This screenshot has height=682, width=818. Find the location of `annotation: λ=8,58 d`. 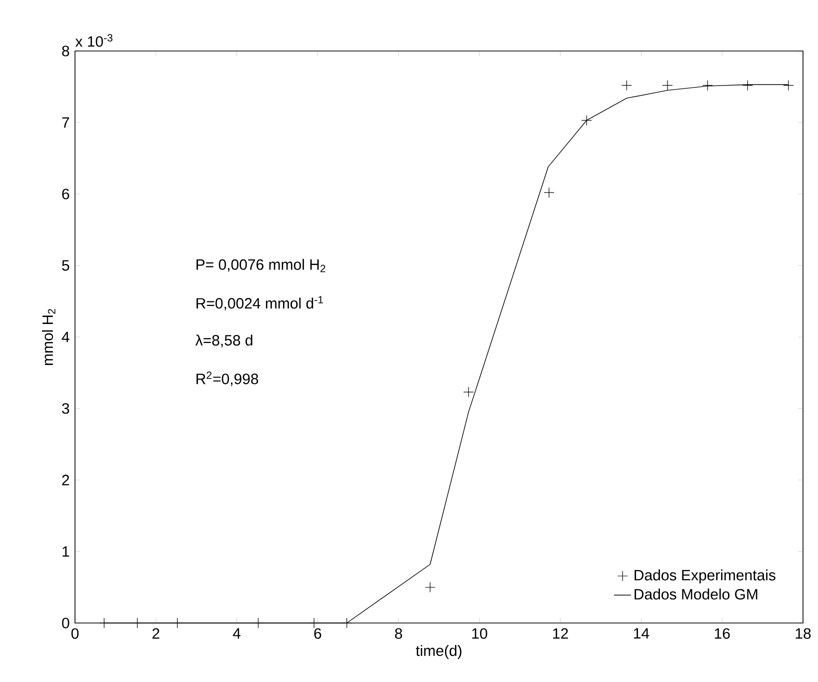

annotation: λ=8,58 d is located at coordinates (223, 341).